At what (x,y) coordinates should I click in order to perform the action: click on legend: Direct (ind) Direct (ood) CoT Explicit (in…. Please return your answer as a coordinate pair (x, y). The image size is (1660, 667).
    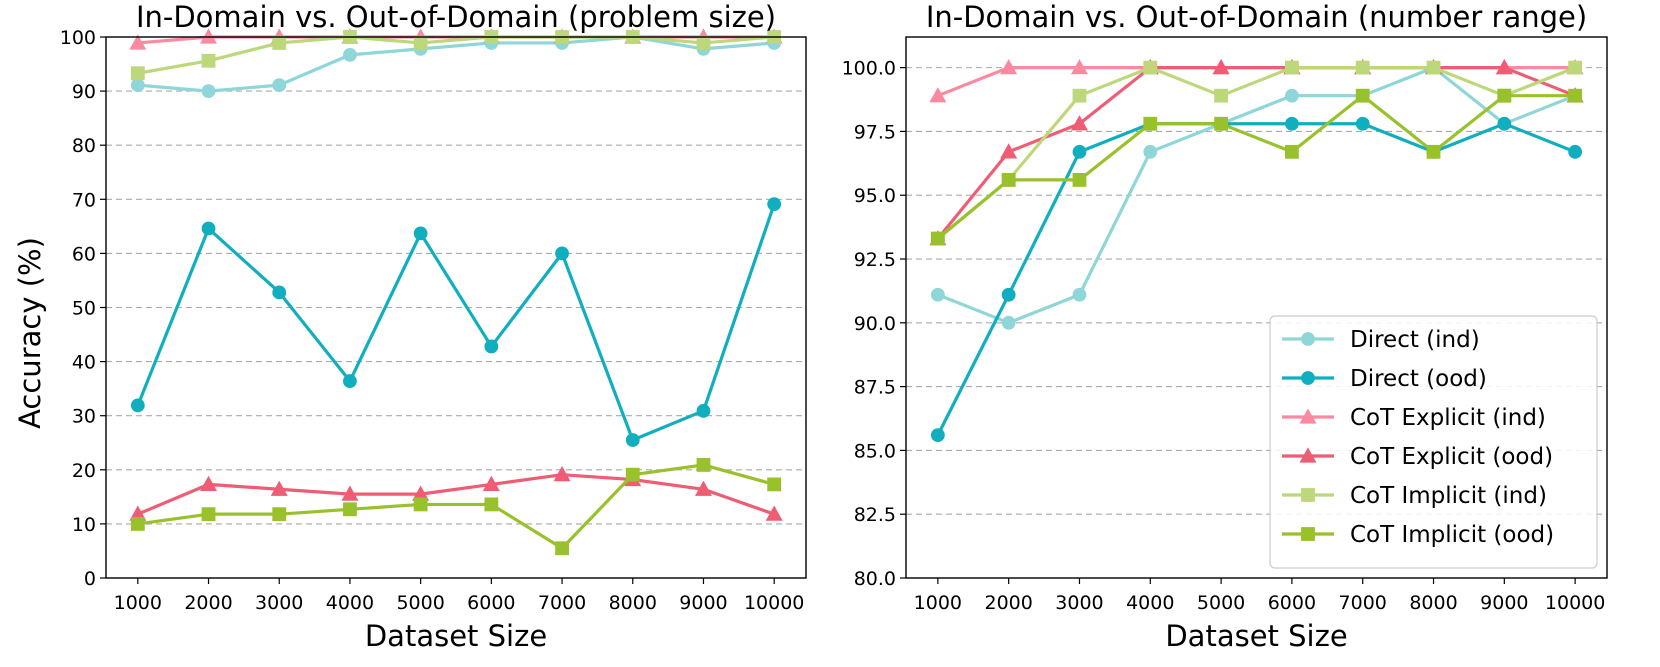
    Looking at the image, I should click on (1433, 442).